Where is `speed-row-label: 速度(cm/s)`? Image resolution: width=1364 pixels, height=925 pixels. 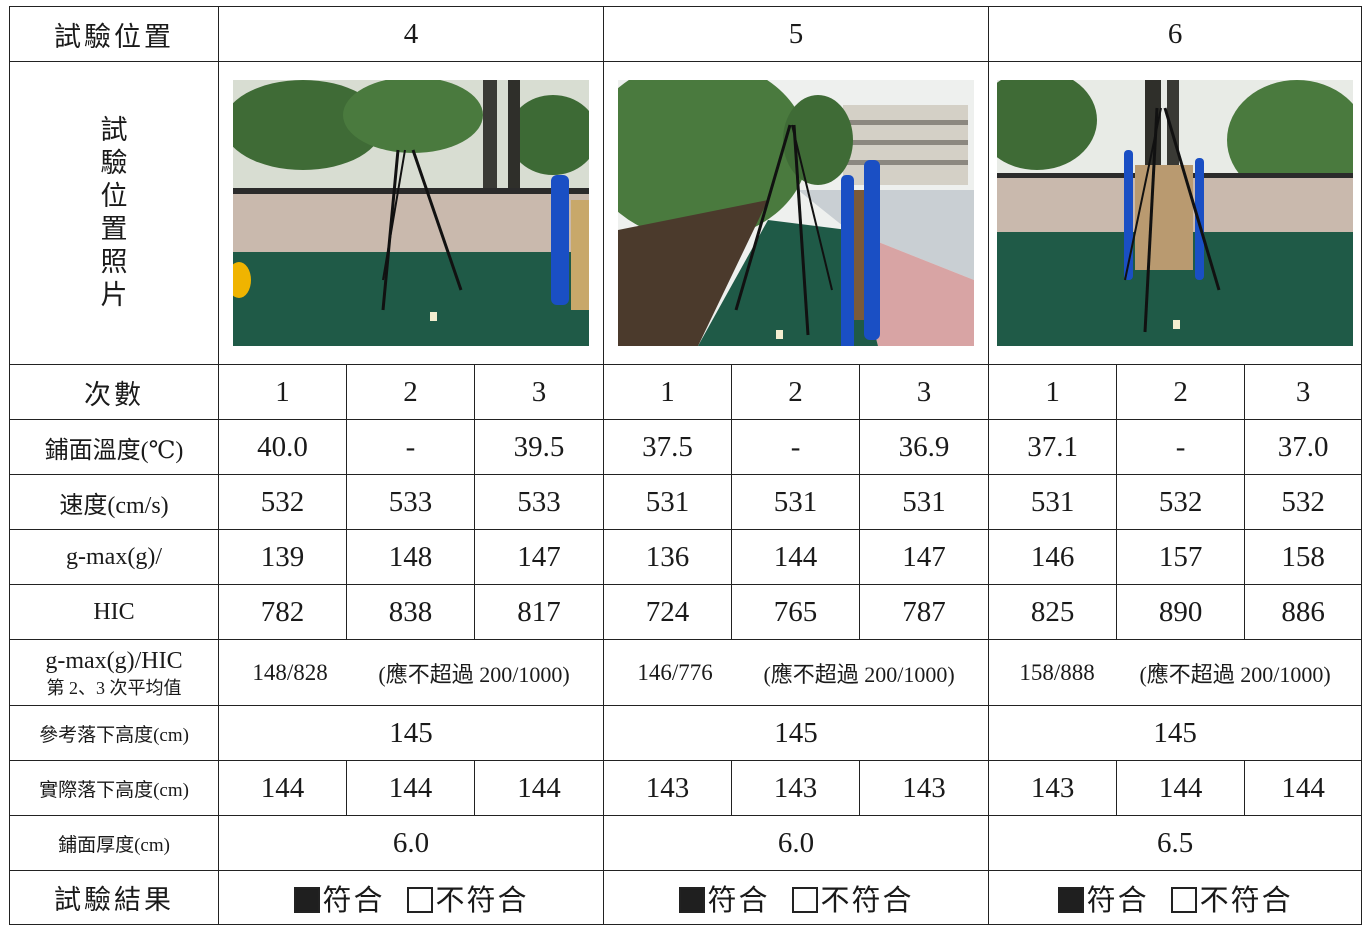
speed-row-label: 速度(cm/s) is located at coordinates (114, 502).